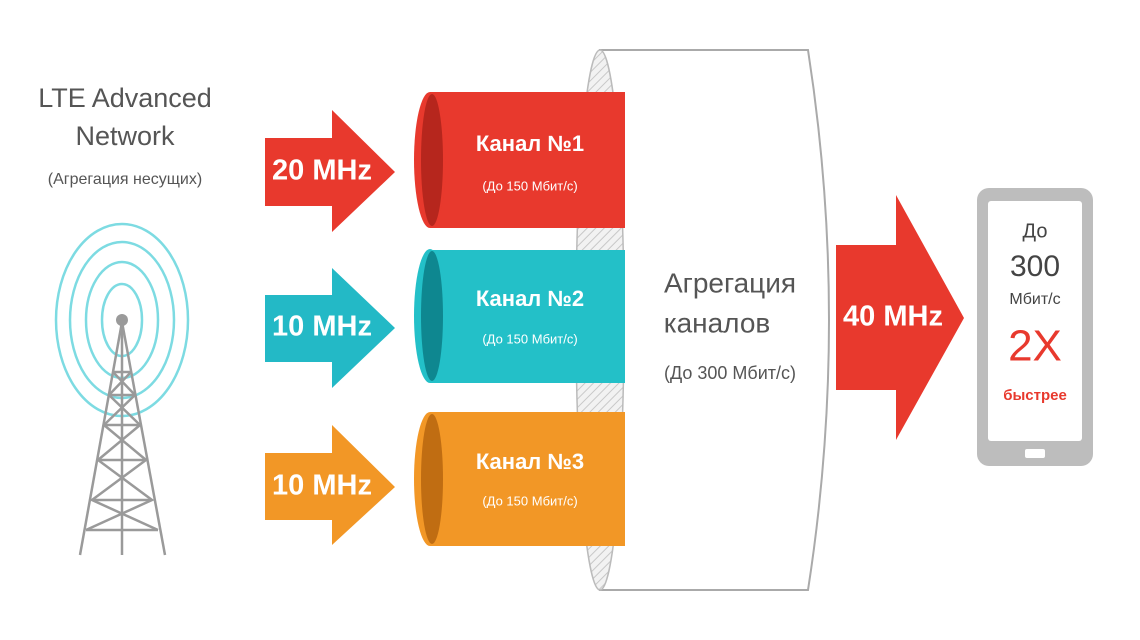  What do you see at coordinates (530, 461) in the screenshot?
I see `channel-name: Канал №3` at bounding box center [530, 461].